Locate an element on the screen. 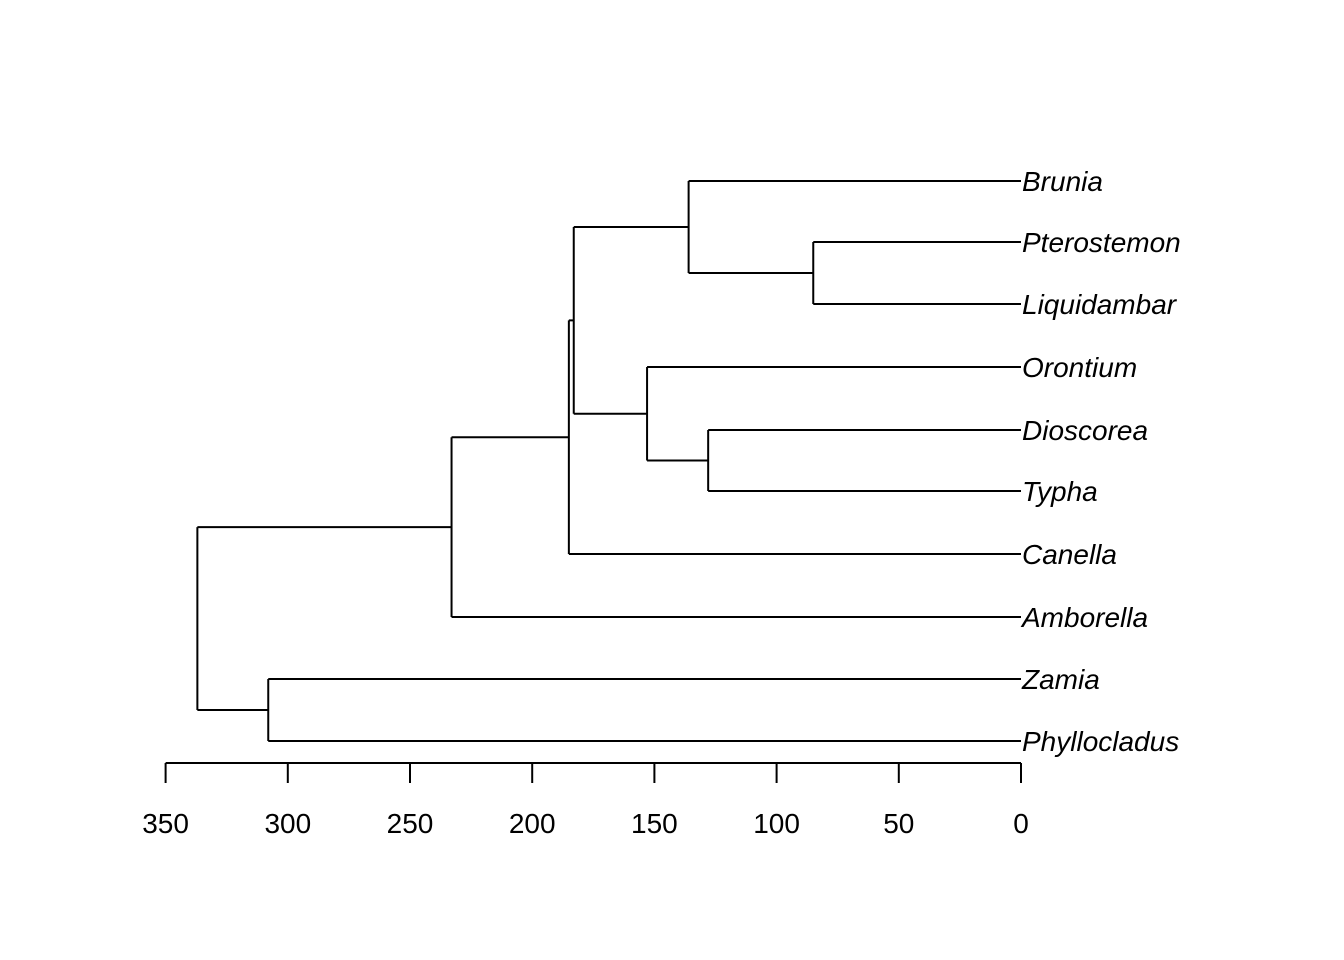 The image size is (1344, 960). axis-tick-label: 200 is located at coordinates (532, 823).